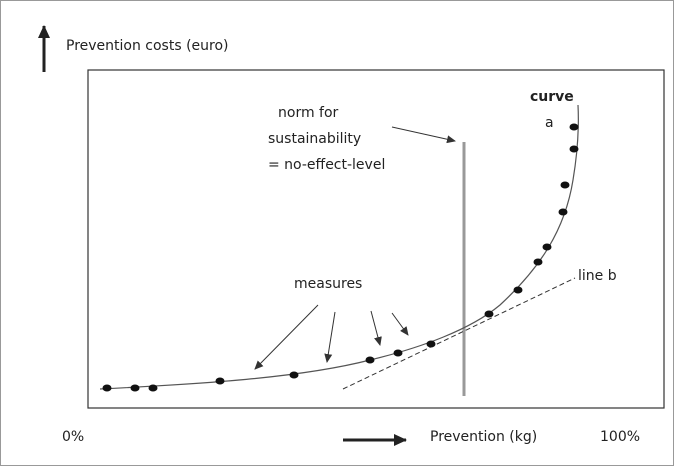 This screenshot has height=466, width=674. What do you see at coordinates (147, 46) in the screenshot?
I see `y-axis-label: Prevention costs (euro)` at bounding box center [147, 46].